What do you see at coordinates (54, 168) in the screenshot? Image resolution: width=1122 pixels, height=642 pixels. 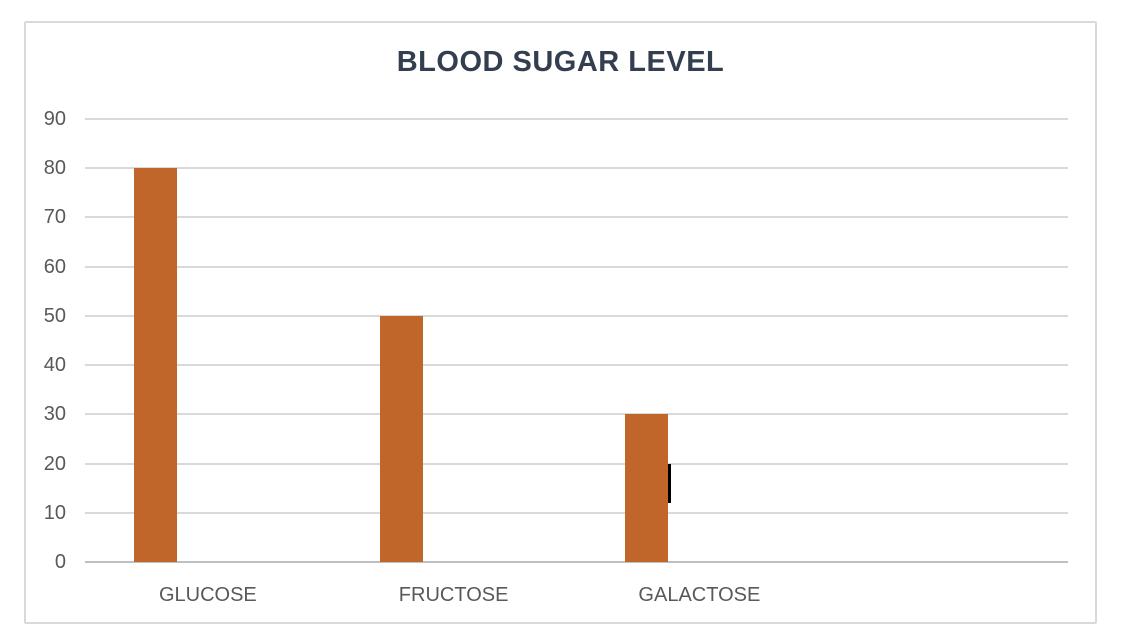 I see `y-tick-label: 80` at bounding box center [54, 168].